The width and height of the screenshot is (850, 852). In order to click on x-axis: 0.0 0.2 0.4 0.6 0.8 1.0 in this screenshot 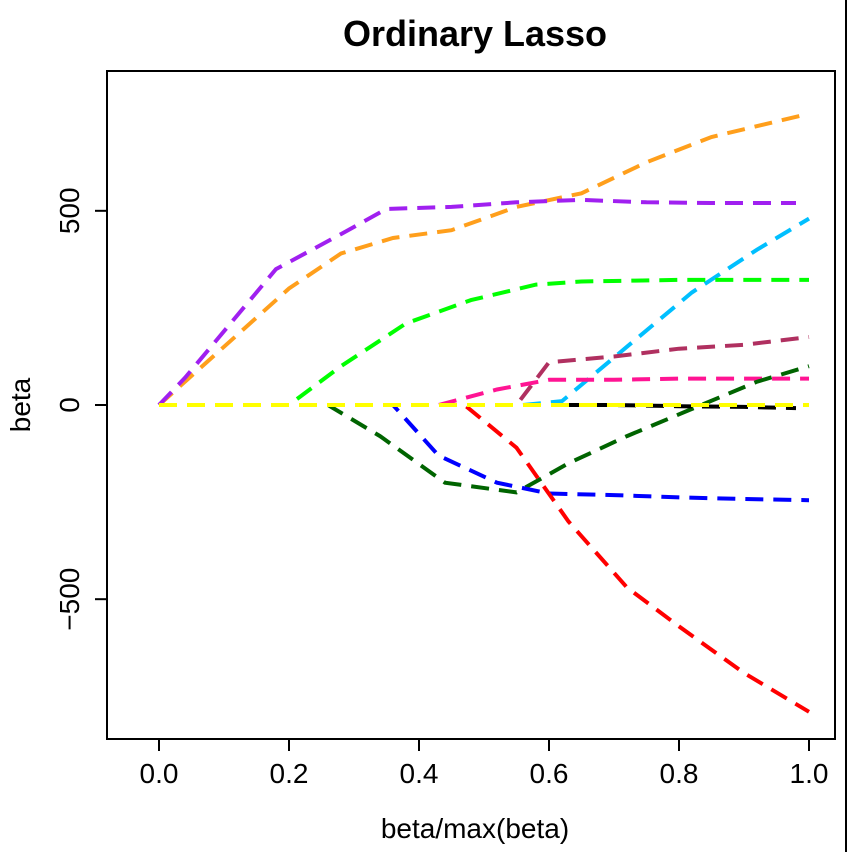, I will do `click(484, 764)`.